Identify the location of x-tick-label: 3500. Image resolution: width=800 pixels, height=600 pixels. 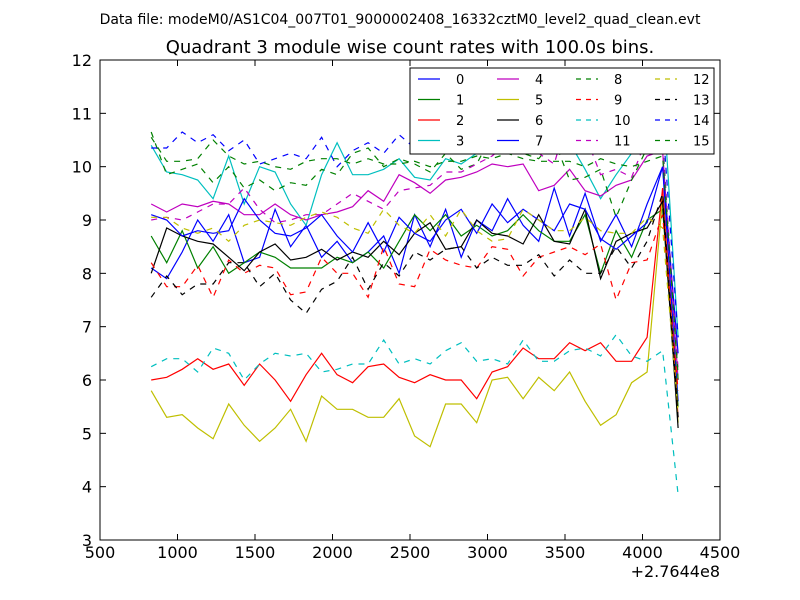
(565, 552).